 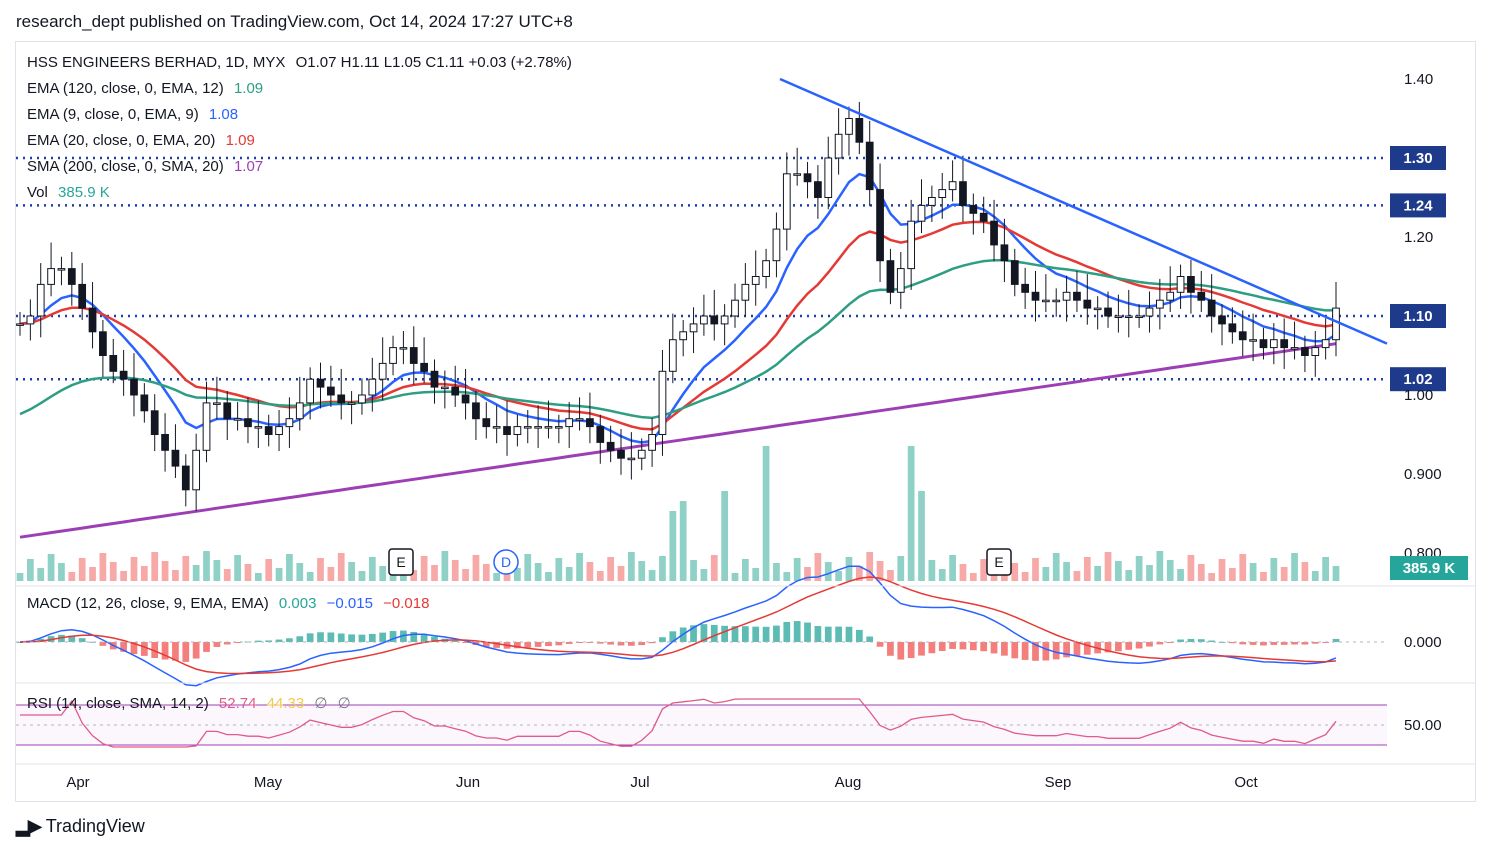 I want to click on macd-line-value: −0.015, so click(x=349, y=603).